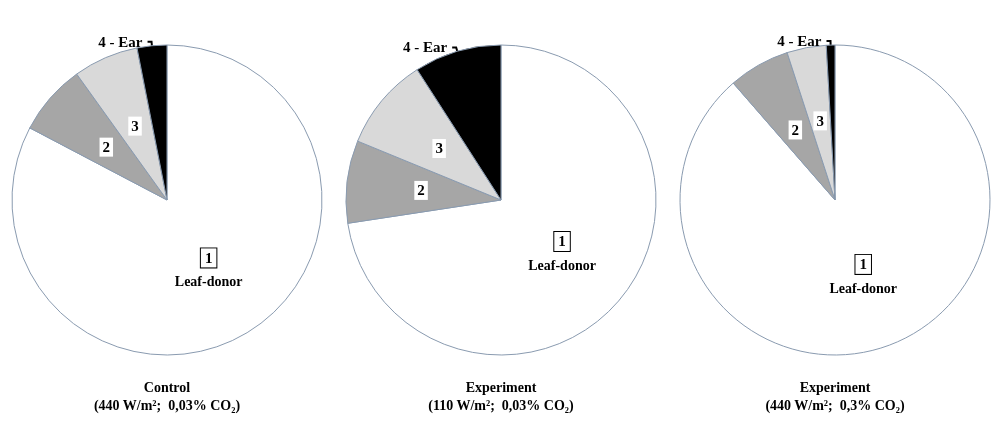 This screenshot has height=431, width=1002. What do you see at coordinates (835, 405) in the screenshot?
I see `text: (440 W/m²; 0,3% CO₂)` at bounding box center [835, 405].